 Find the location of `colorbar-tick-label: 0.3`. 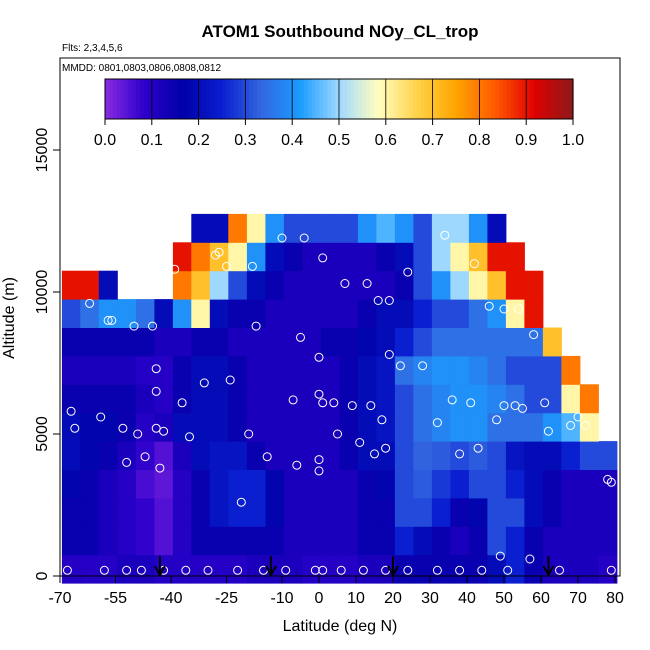

colorbar-tick-label: 0.3 is located at coordinates (245, 140).